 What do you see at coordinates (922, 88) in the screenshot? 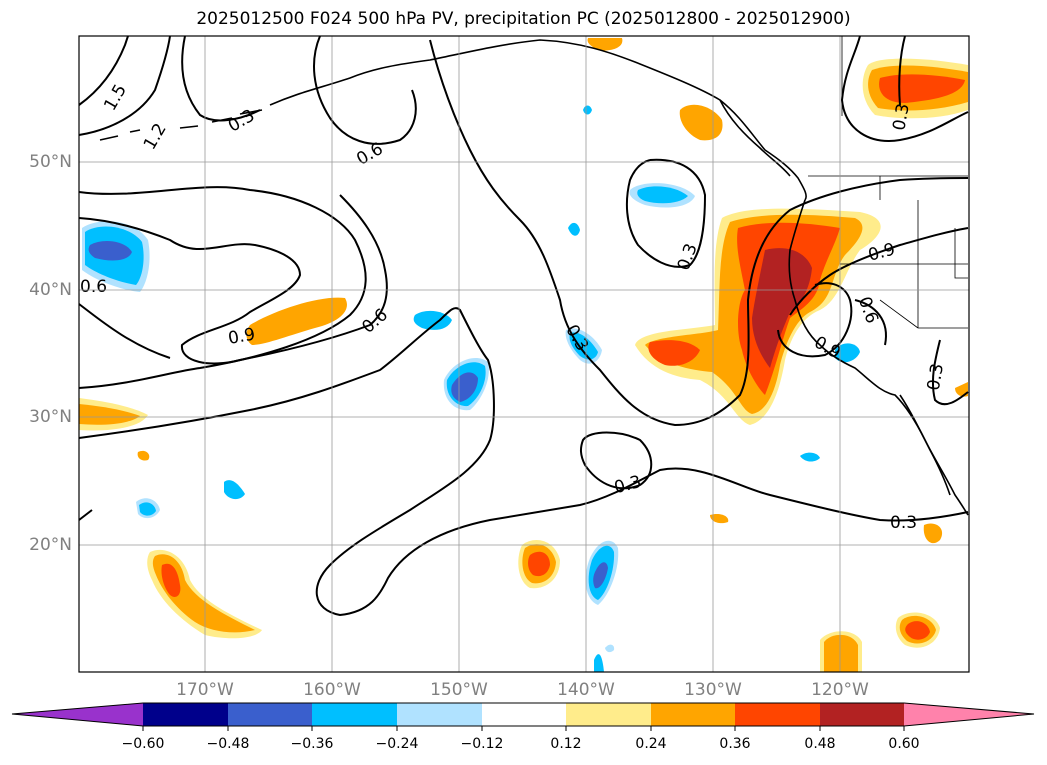
I see `precip-canada-high` at bounding box center [922, 88].